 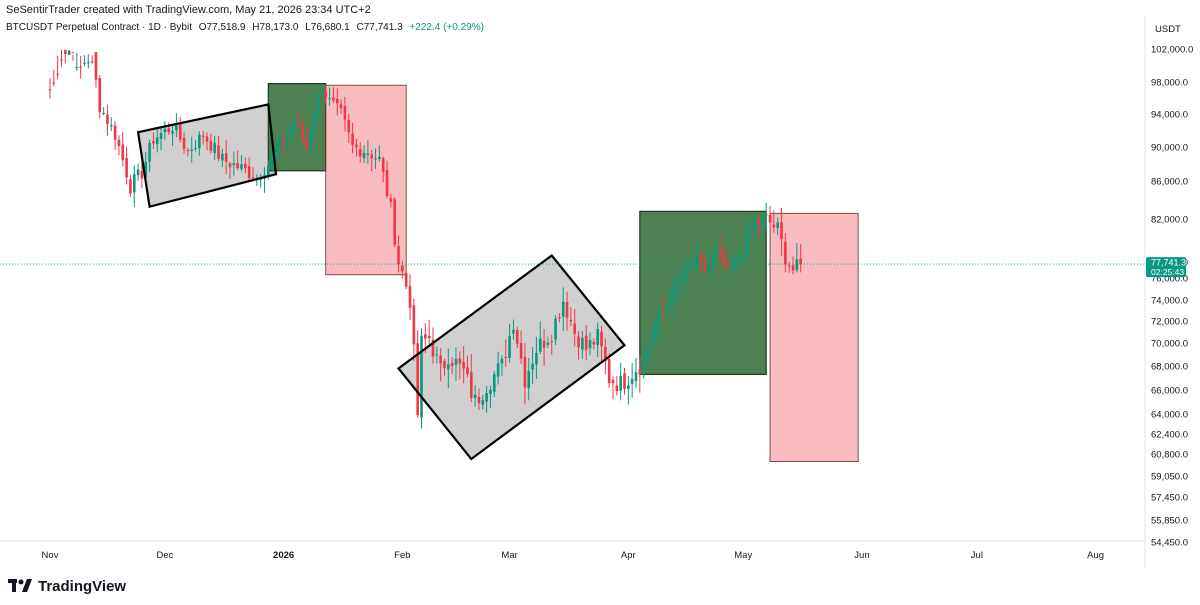 What do you see at coordinates (1169, 344) in the screenshot?
I see `price-tick-label: 70,000.0` at bounding box center [1169, 344].